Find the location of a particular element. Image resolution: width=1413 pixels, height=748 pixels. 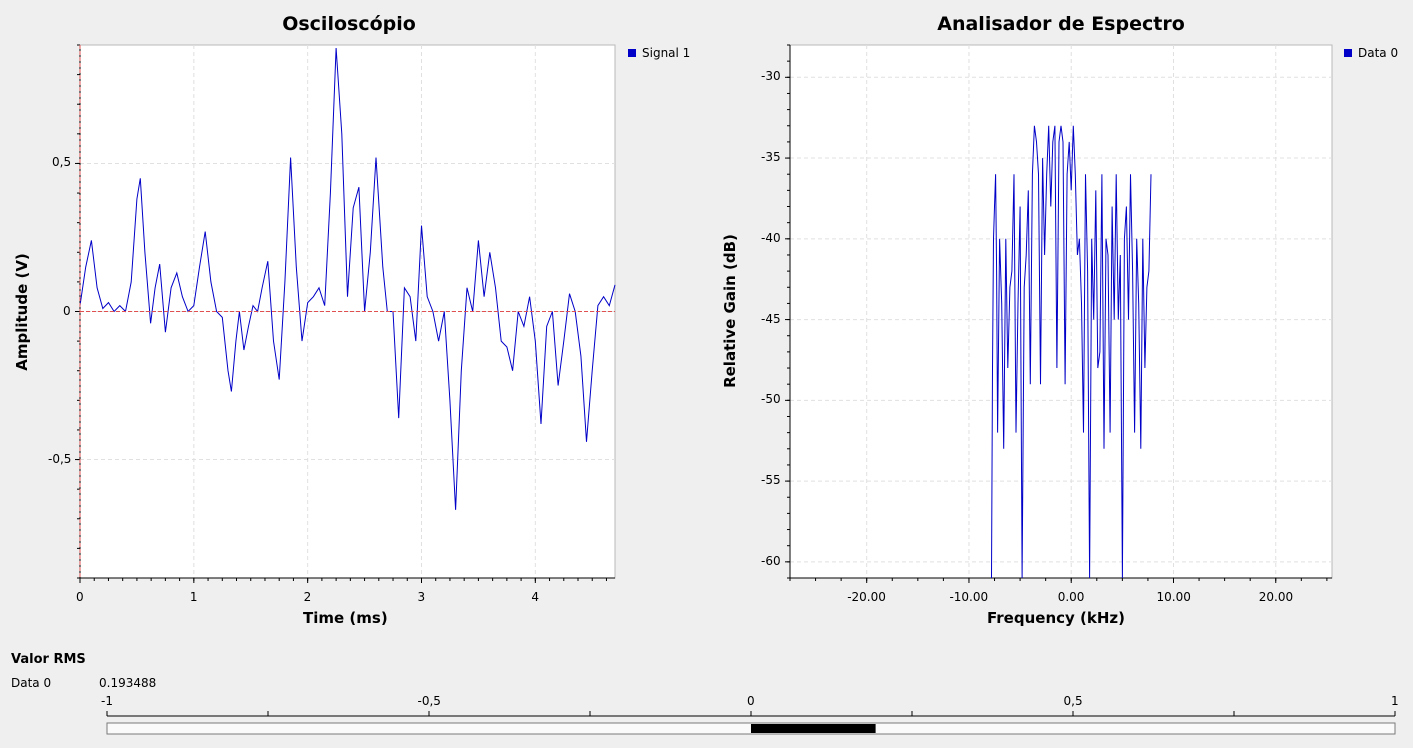

x-tick-label: 0.00 is located at coordinates (1071, 597).